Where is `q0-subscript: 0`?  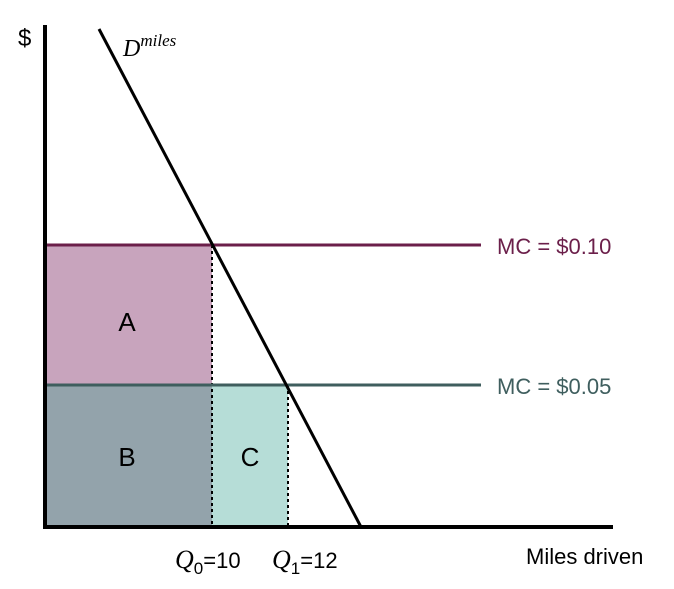
q0-subscript: 0 is located at coordinates (198, 568).